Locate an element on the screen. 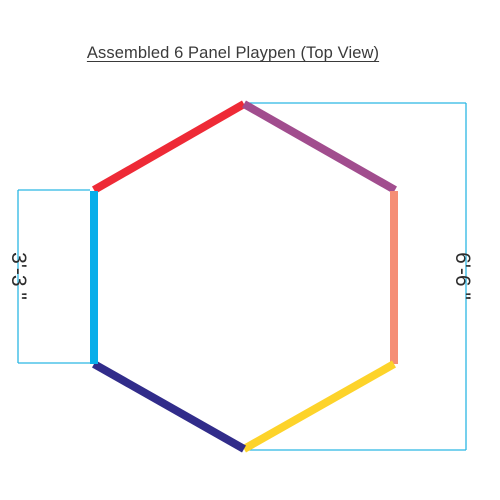  panel-top-left is located at coordinates (169, 147).